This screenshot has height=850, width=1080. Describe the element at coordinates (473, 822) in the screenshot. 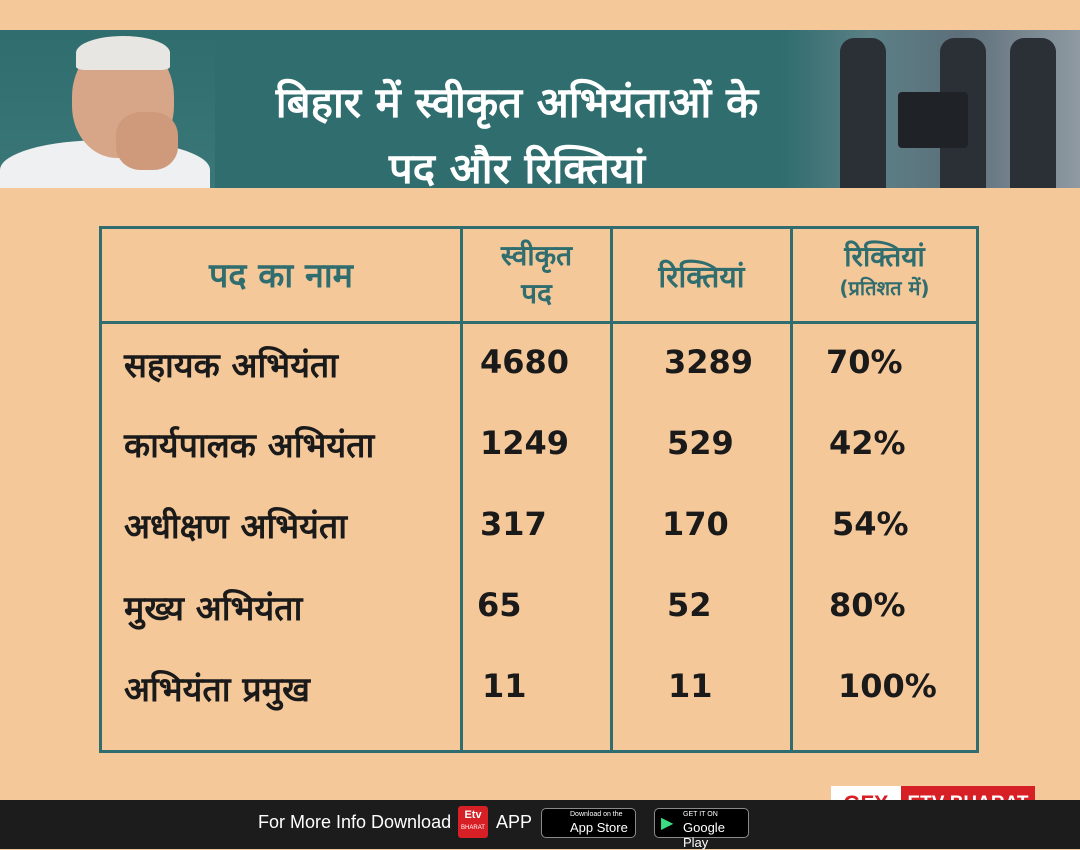

I see `etv-app-logo-icon: Etv BHARAT` at that location.